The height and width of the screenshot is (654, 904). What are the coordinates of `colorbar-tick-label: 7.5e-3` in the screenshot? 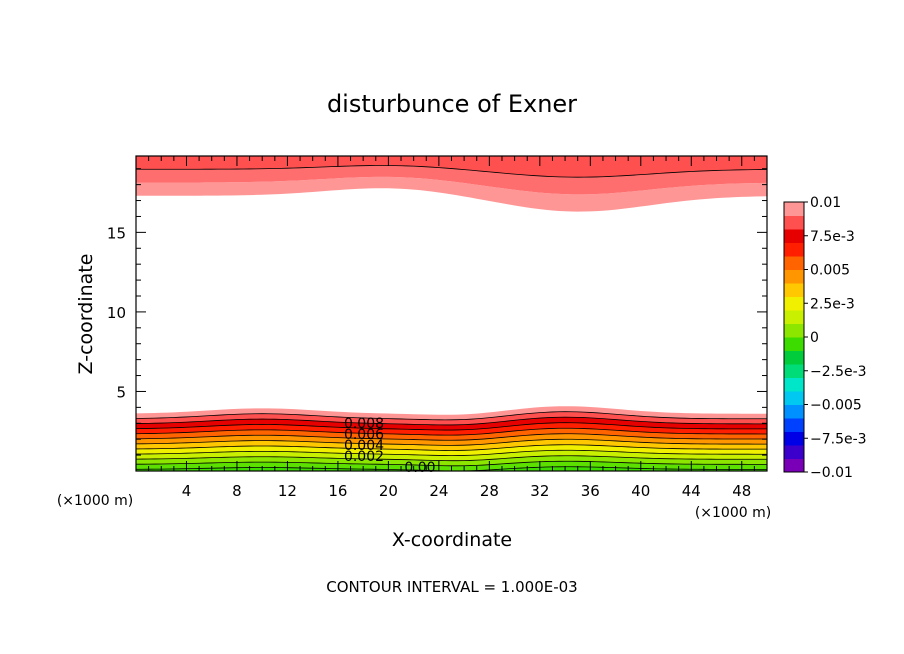 It's located at (832, 237).